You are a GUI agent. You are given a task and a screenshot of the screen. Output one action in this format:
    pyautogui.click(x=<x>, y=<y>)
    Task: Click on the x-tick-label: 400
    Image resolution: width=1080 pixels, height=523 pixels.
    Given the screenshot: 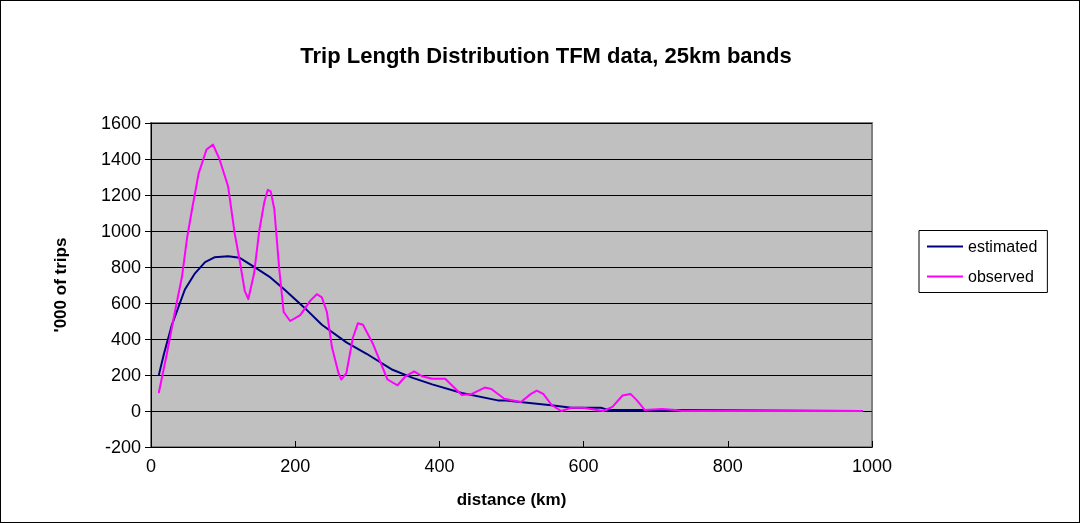 What is the action you would take?
    pyautogui.click(x=439, y=466)
    